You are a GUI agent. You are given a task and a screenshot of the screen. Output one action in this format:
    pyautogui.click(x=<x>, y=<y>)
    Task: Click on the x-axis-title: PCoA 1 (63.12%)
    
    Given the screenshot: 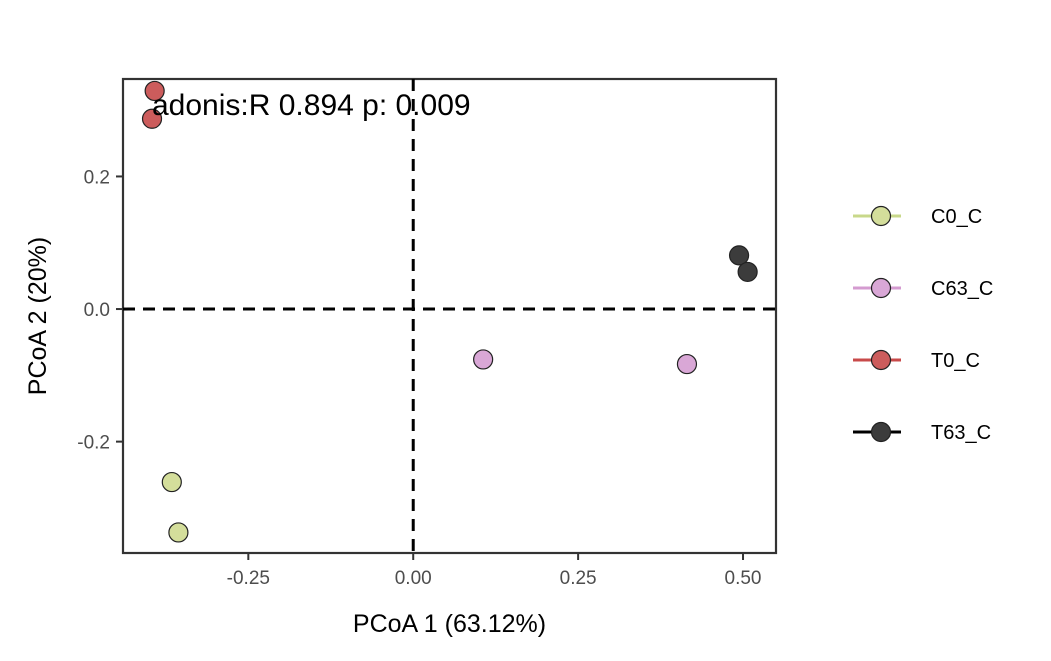 What is the action you would take?
    pyautogui.click(x=449, y=624)
    